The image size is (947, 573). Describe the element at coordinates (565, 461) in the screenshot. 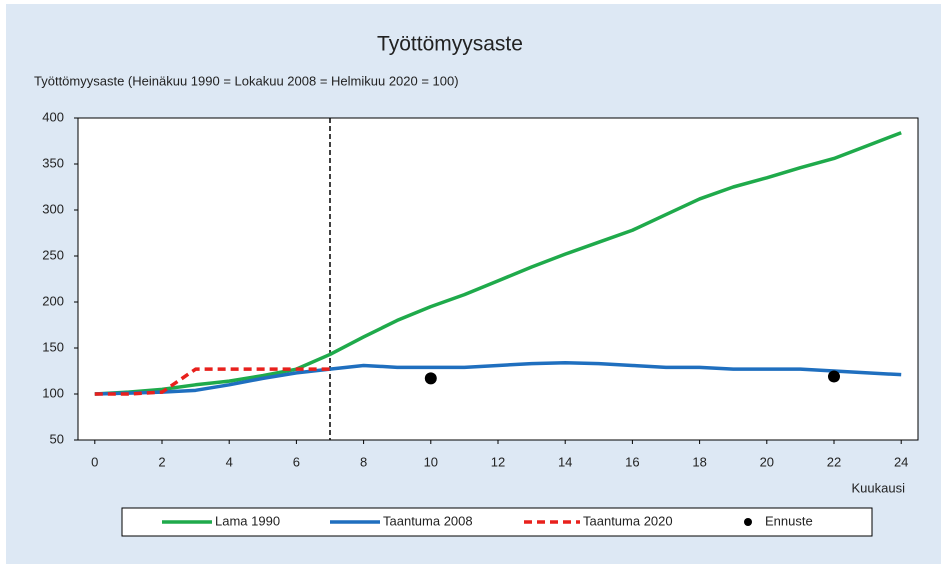

I see `x-tick-label: 14` at that location.